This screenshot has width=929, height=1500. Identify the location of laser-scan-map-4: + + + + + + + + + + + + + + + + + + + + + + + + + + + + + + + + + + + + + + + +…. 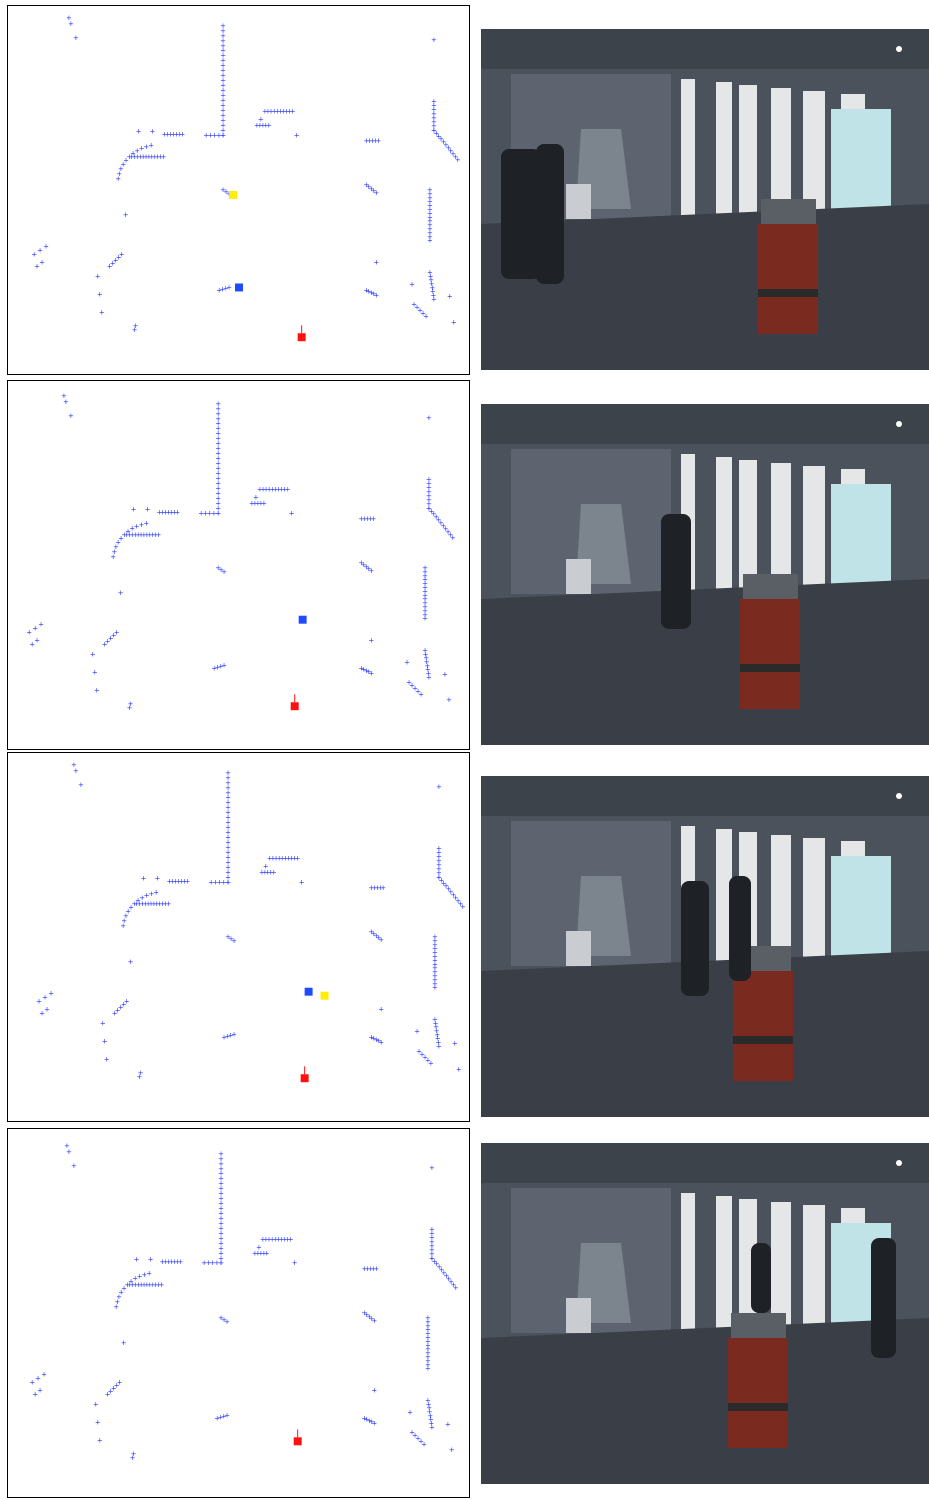
(238, 1313).